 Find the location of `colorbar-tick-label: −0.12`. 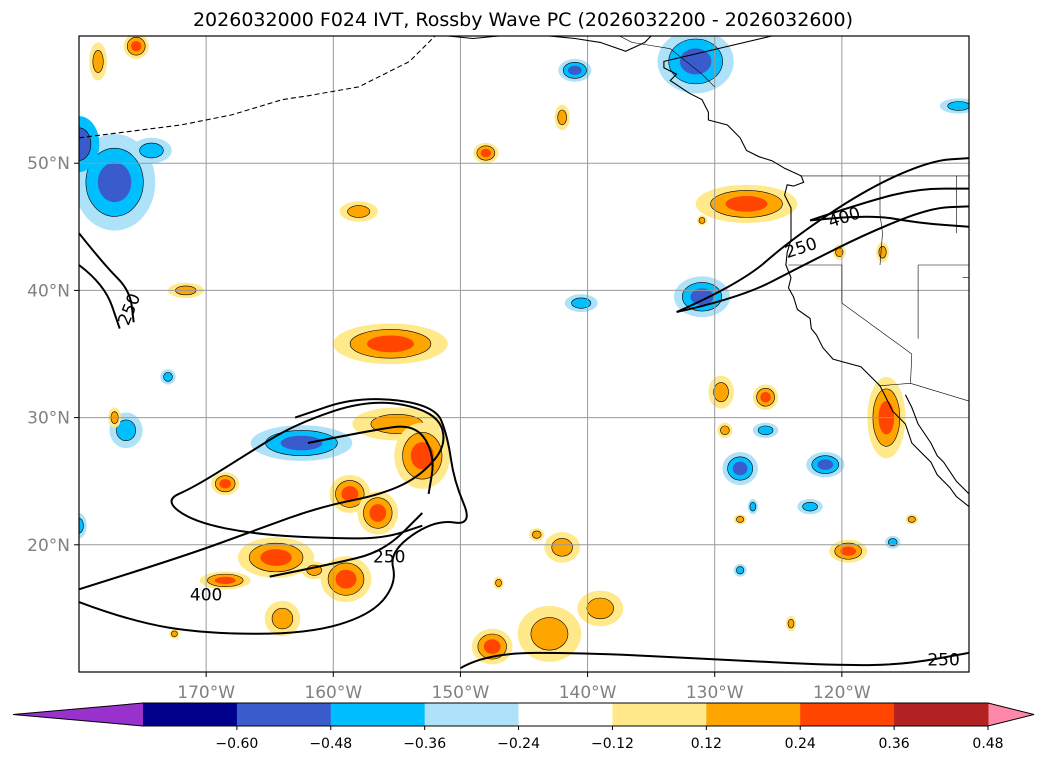

colorbar-tick-label: −0.12 is located at coordinates (612, 744).